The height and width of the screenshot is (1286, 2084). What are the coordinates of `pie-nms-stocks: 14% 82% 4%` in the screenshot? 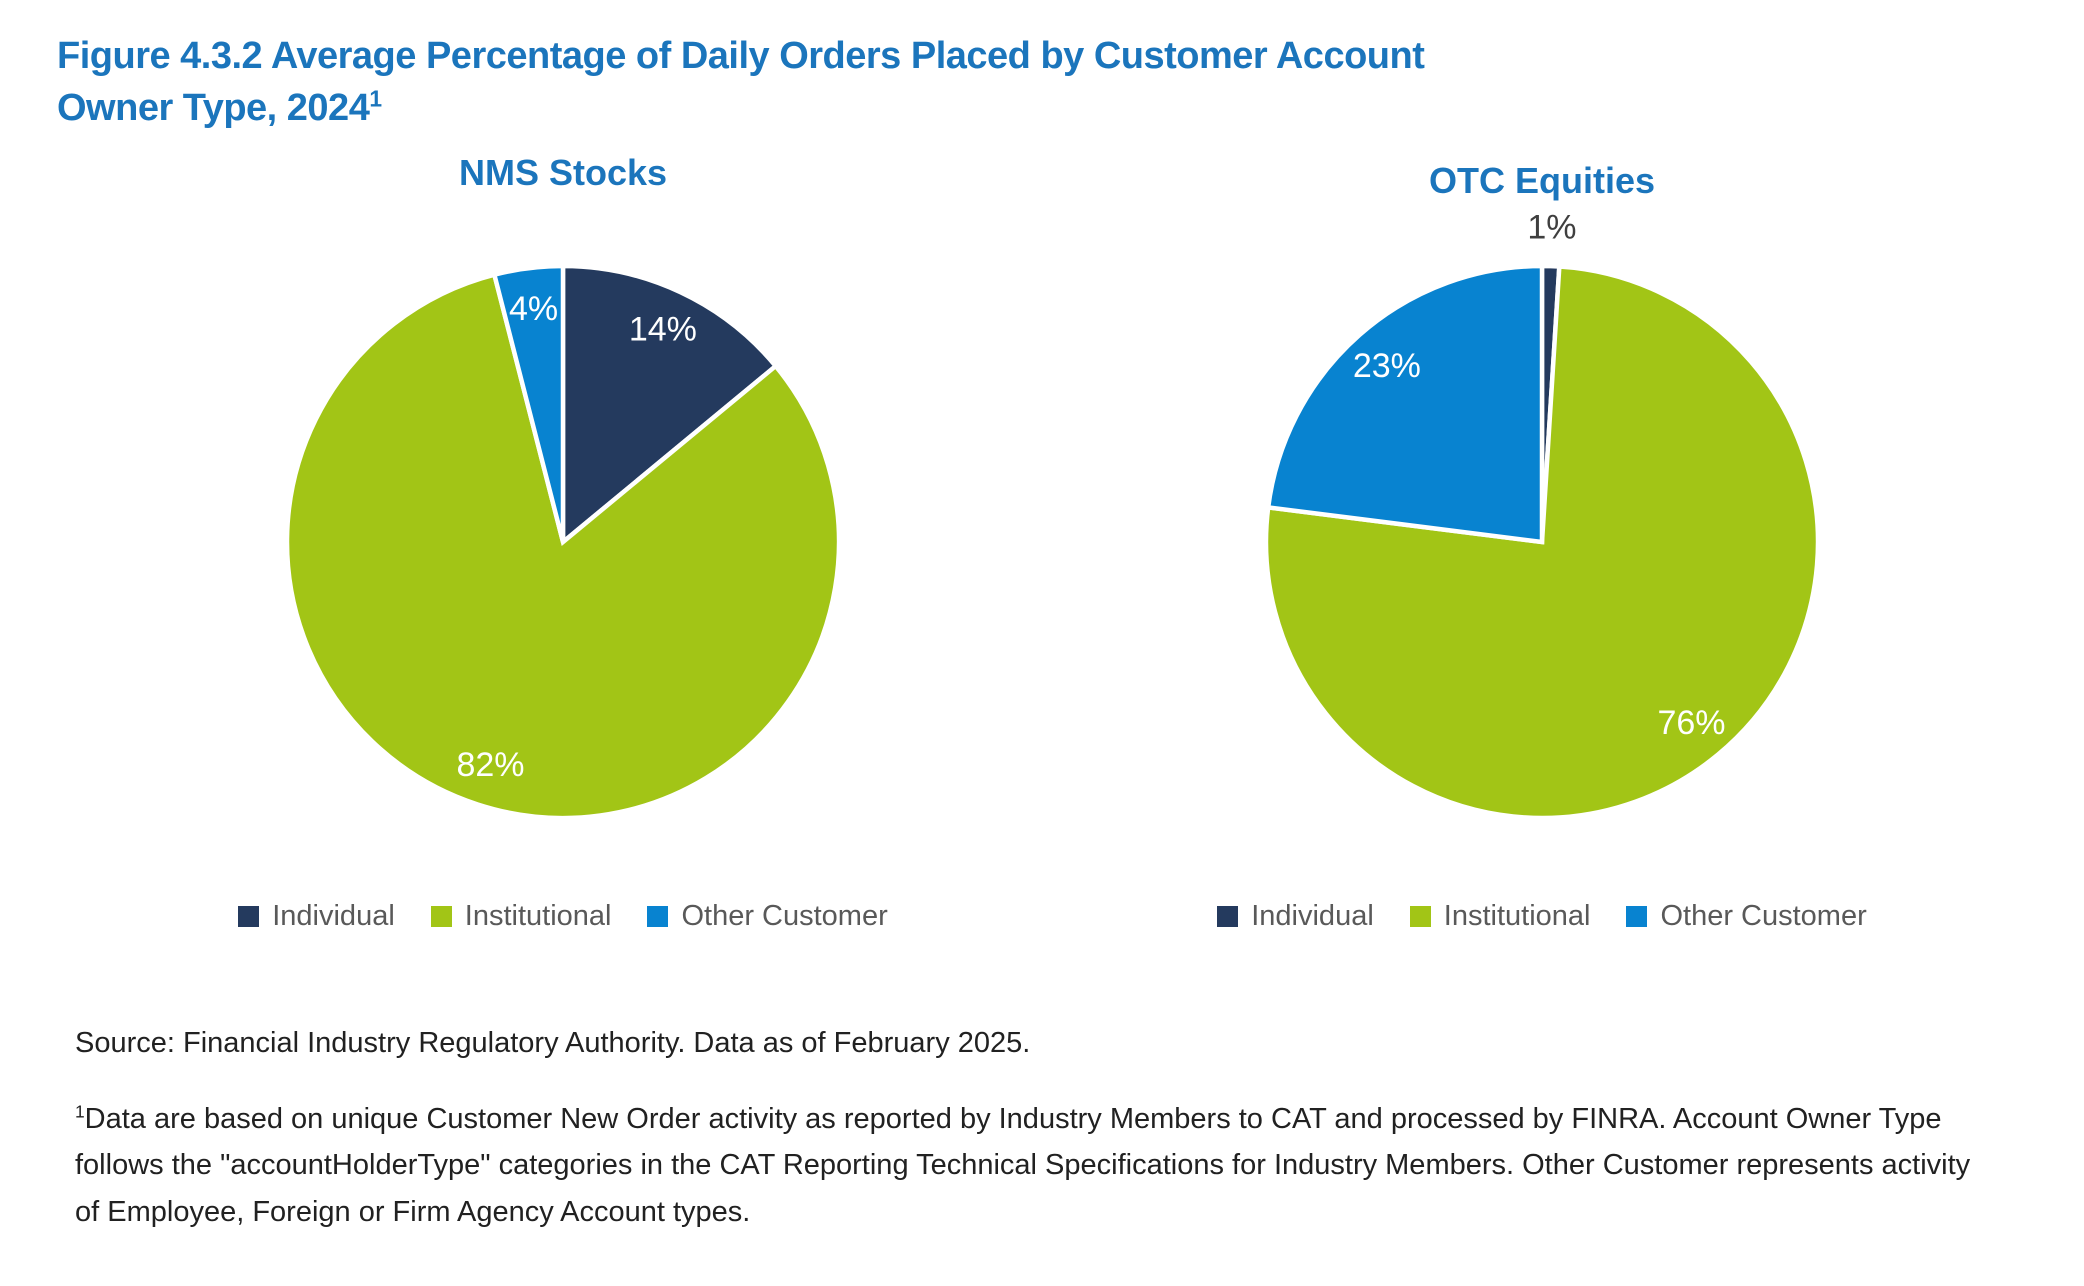 It's located at (563, 542).